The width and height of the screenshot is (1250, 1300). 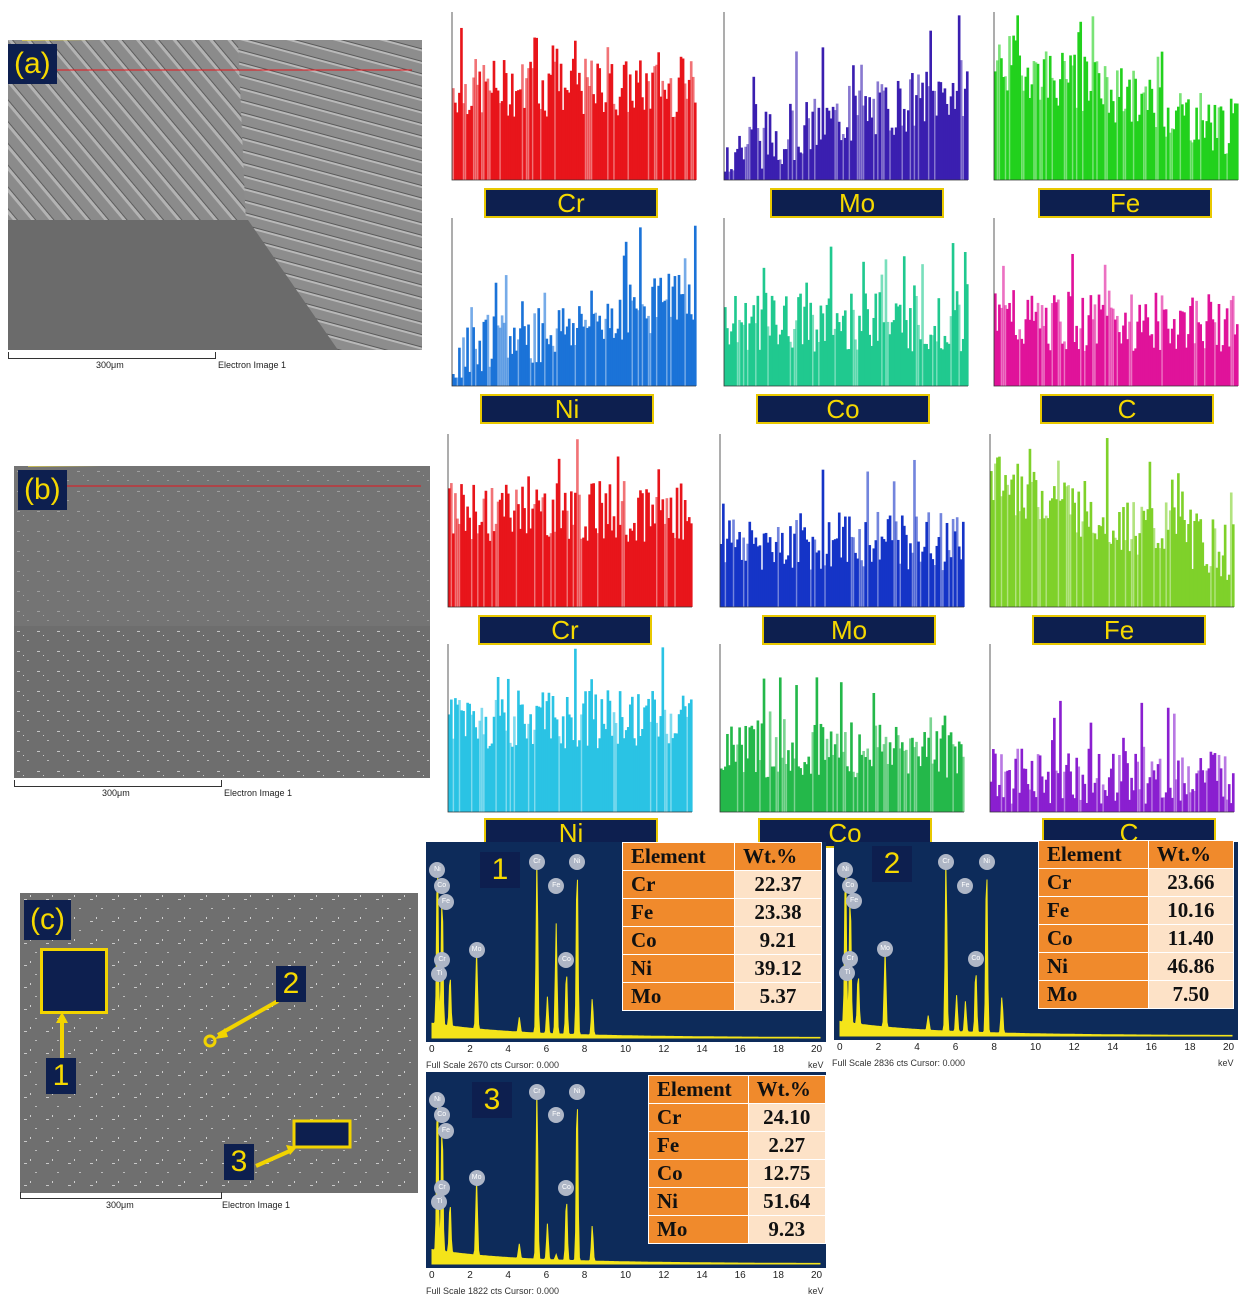 I want to click on axis-tick-label: 6, so click(x=955, y=1047).